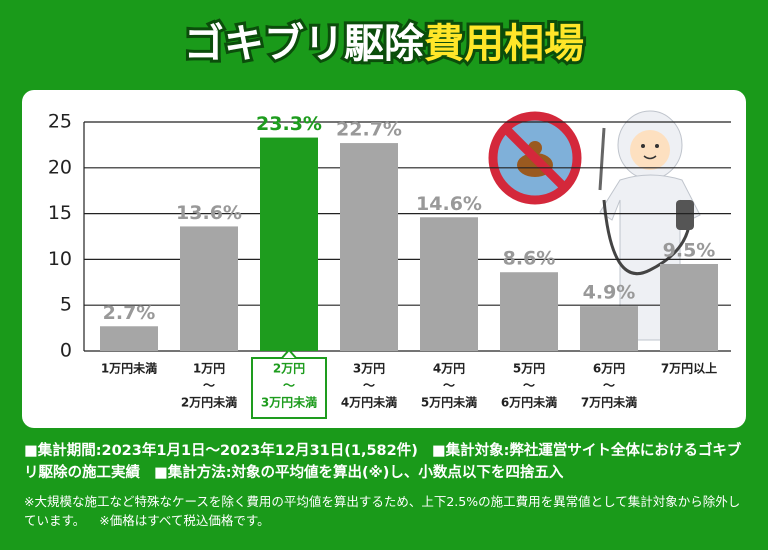 This screenshot has width=768, height=550. What do you see at coordinates (209, 369) in the screenshot?
I see `x-tick-label: 1万円` at bounding box center [209, 369].